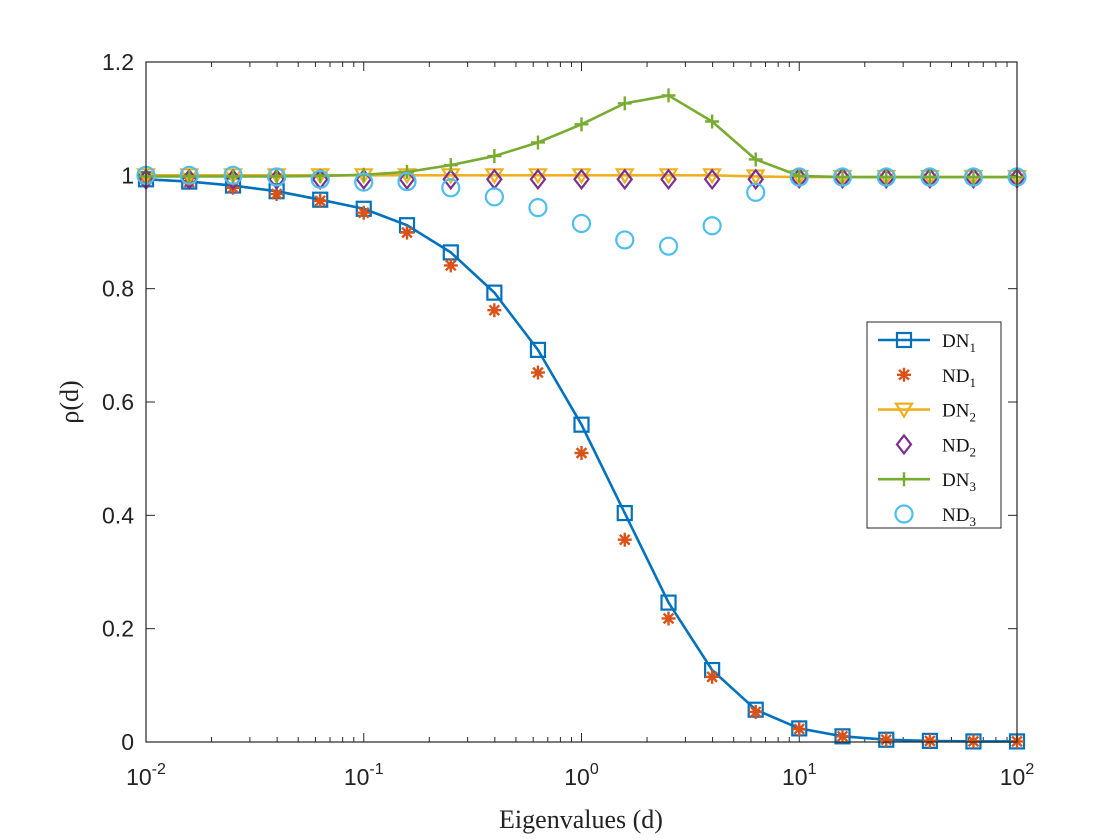  I want to click on legend-label-name: ND, so click(955, 515).